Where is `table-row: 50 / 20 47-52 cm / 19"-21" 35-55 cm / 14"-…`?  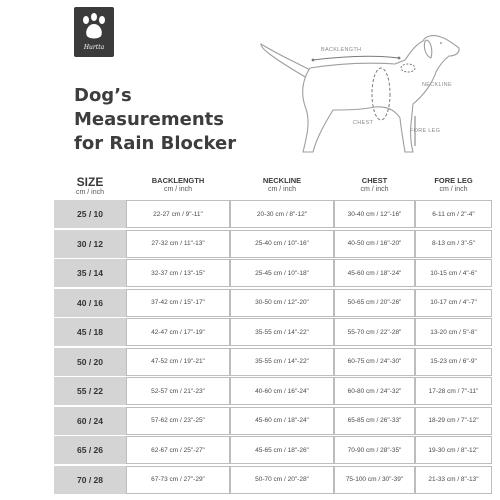 table-row: 50 / 20 47-52 cm / 19"-21" 35-55 cm / 14"-… is located at coordinates (273, 362).